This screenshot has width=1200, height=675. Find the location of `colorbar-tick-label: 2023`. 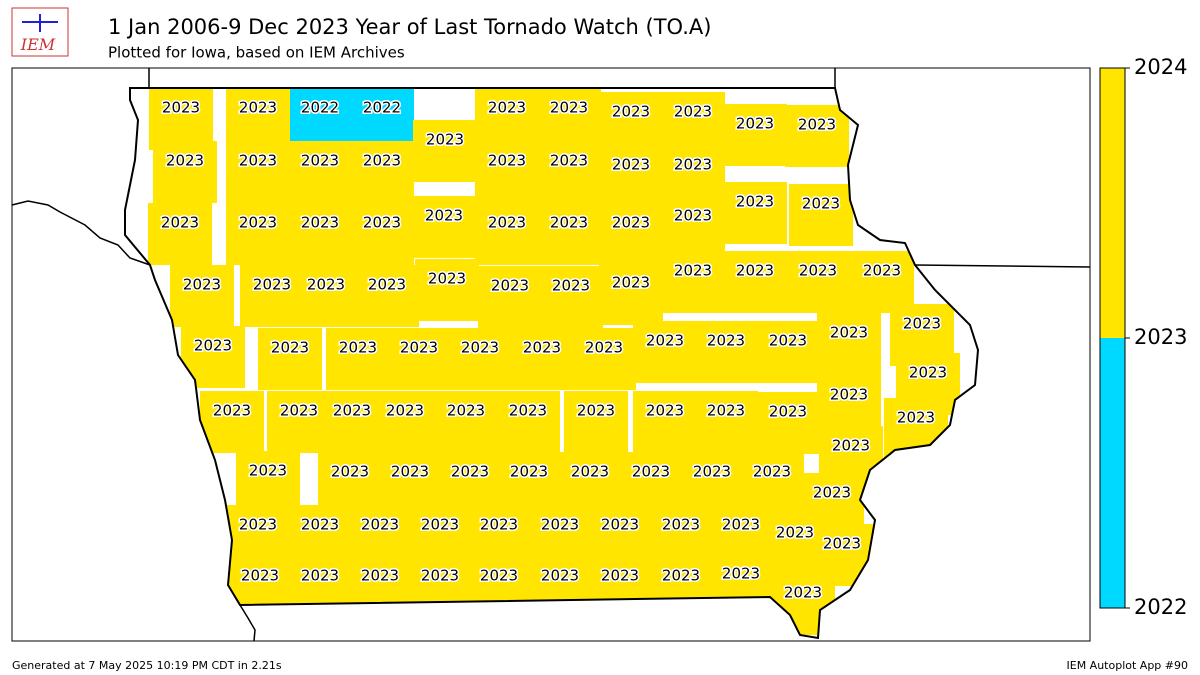

colorbar-tick-label: 2023 is located at coordinates (1160, 337).